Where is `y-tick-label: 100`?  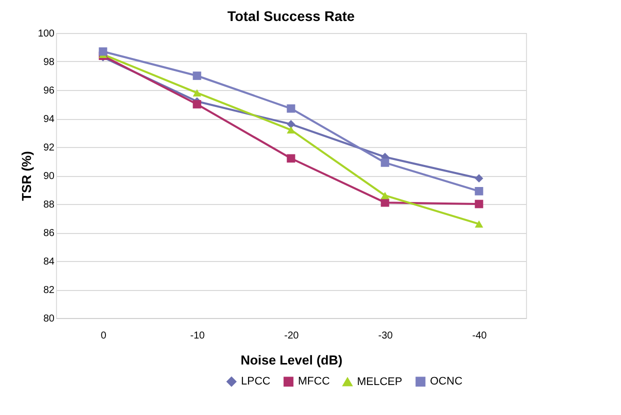
y-tick-label: 100 is located at coordinates (46, 34).